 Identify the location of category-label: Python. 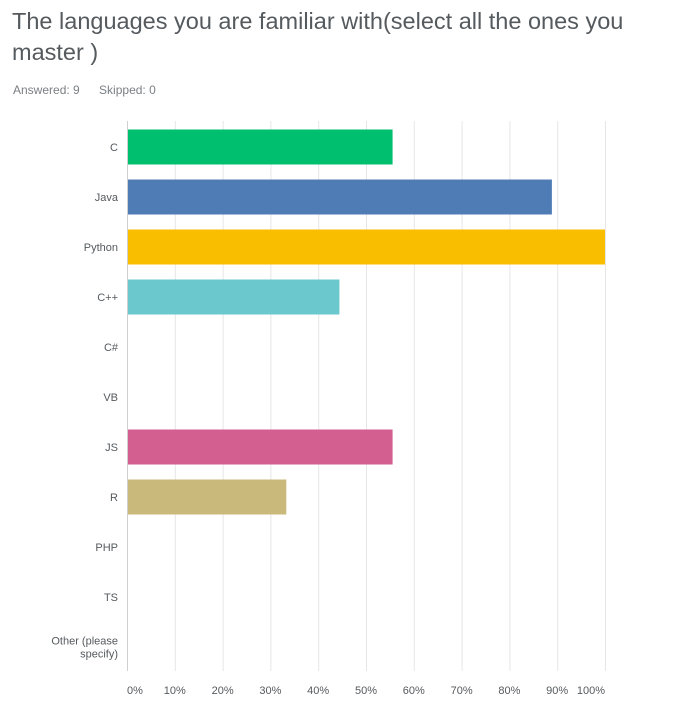
(101, 248).